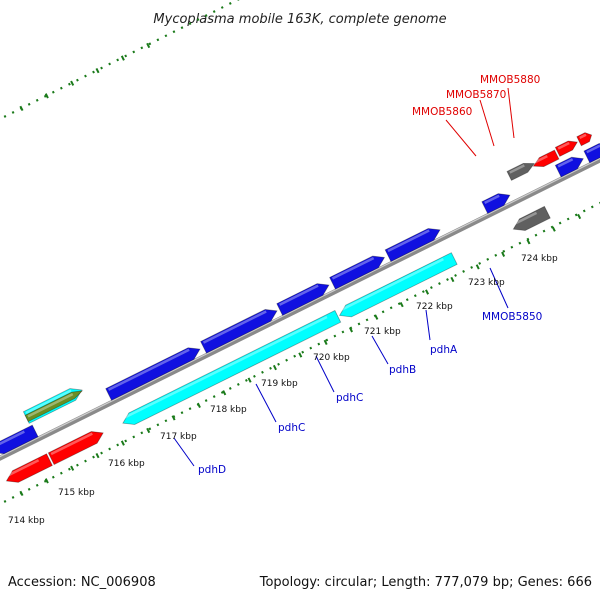 Image resolution: width=600 pixels, height=600 pixels. Describe the element at coordinates (50, 405) in the screenshot. I see `gene-arrow-olive-highlight` at that location.